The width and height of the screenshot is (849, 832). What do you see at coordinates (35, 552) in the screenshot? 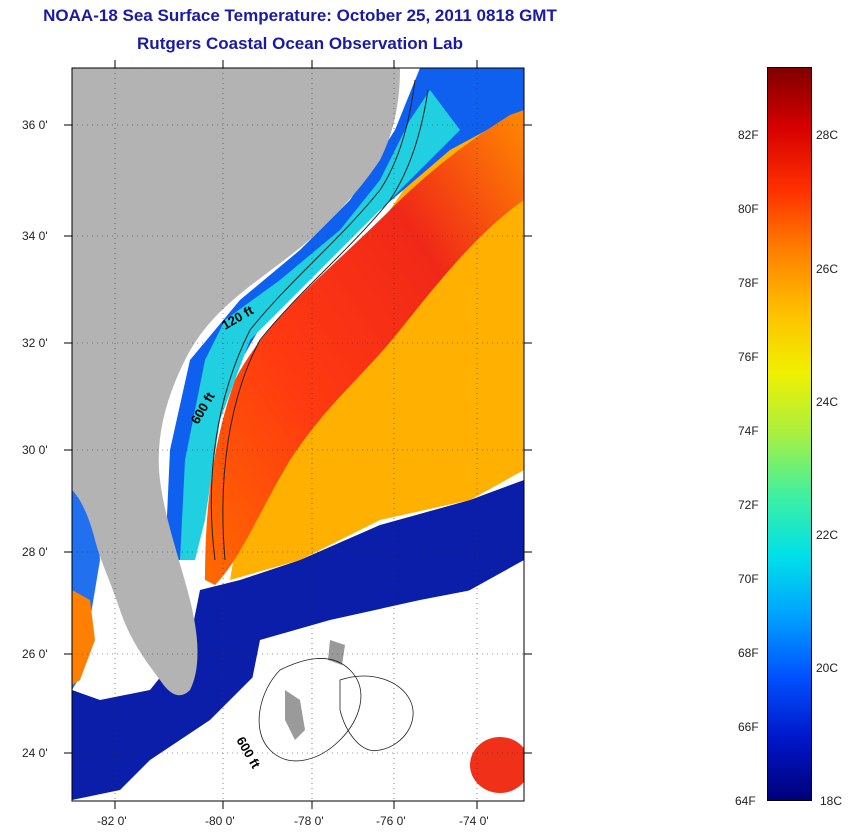
I see `lat-label: 28 0'` at bounding box center [35, 552].